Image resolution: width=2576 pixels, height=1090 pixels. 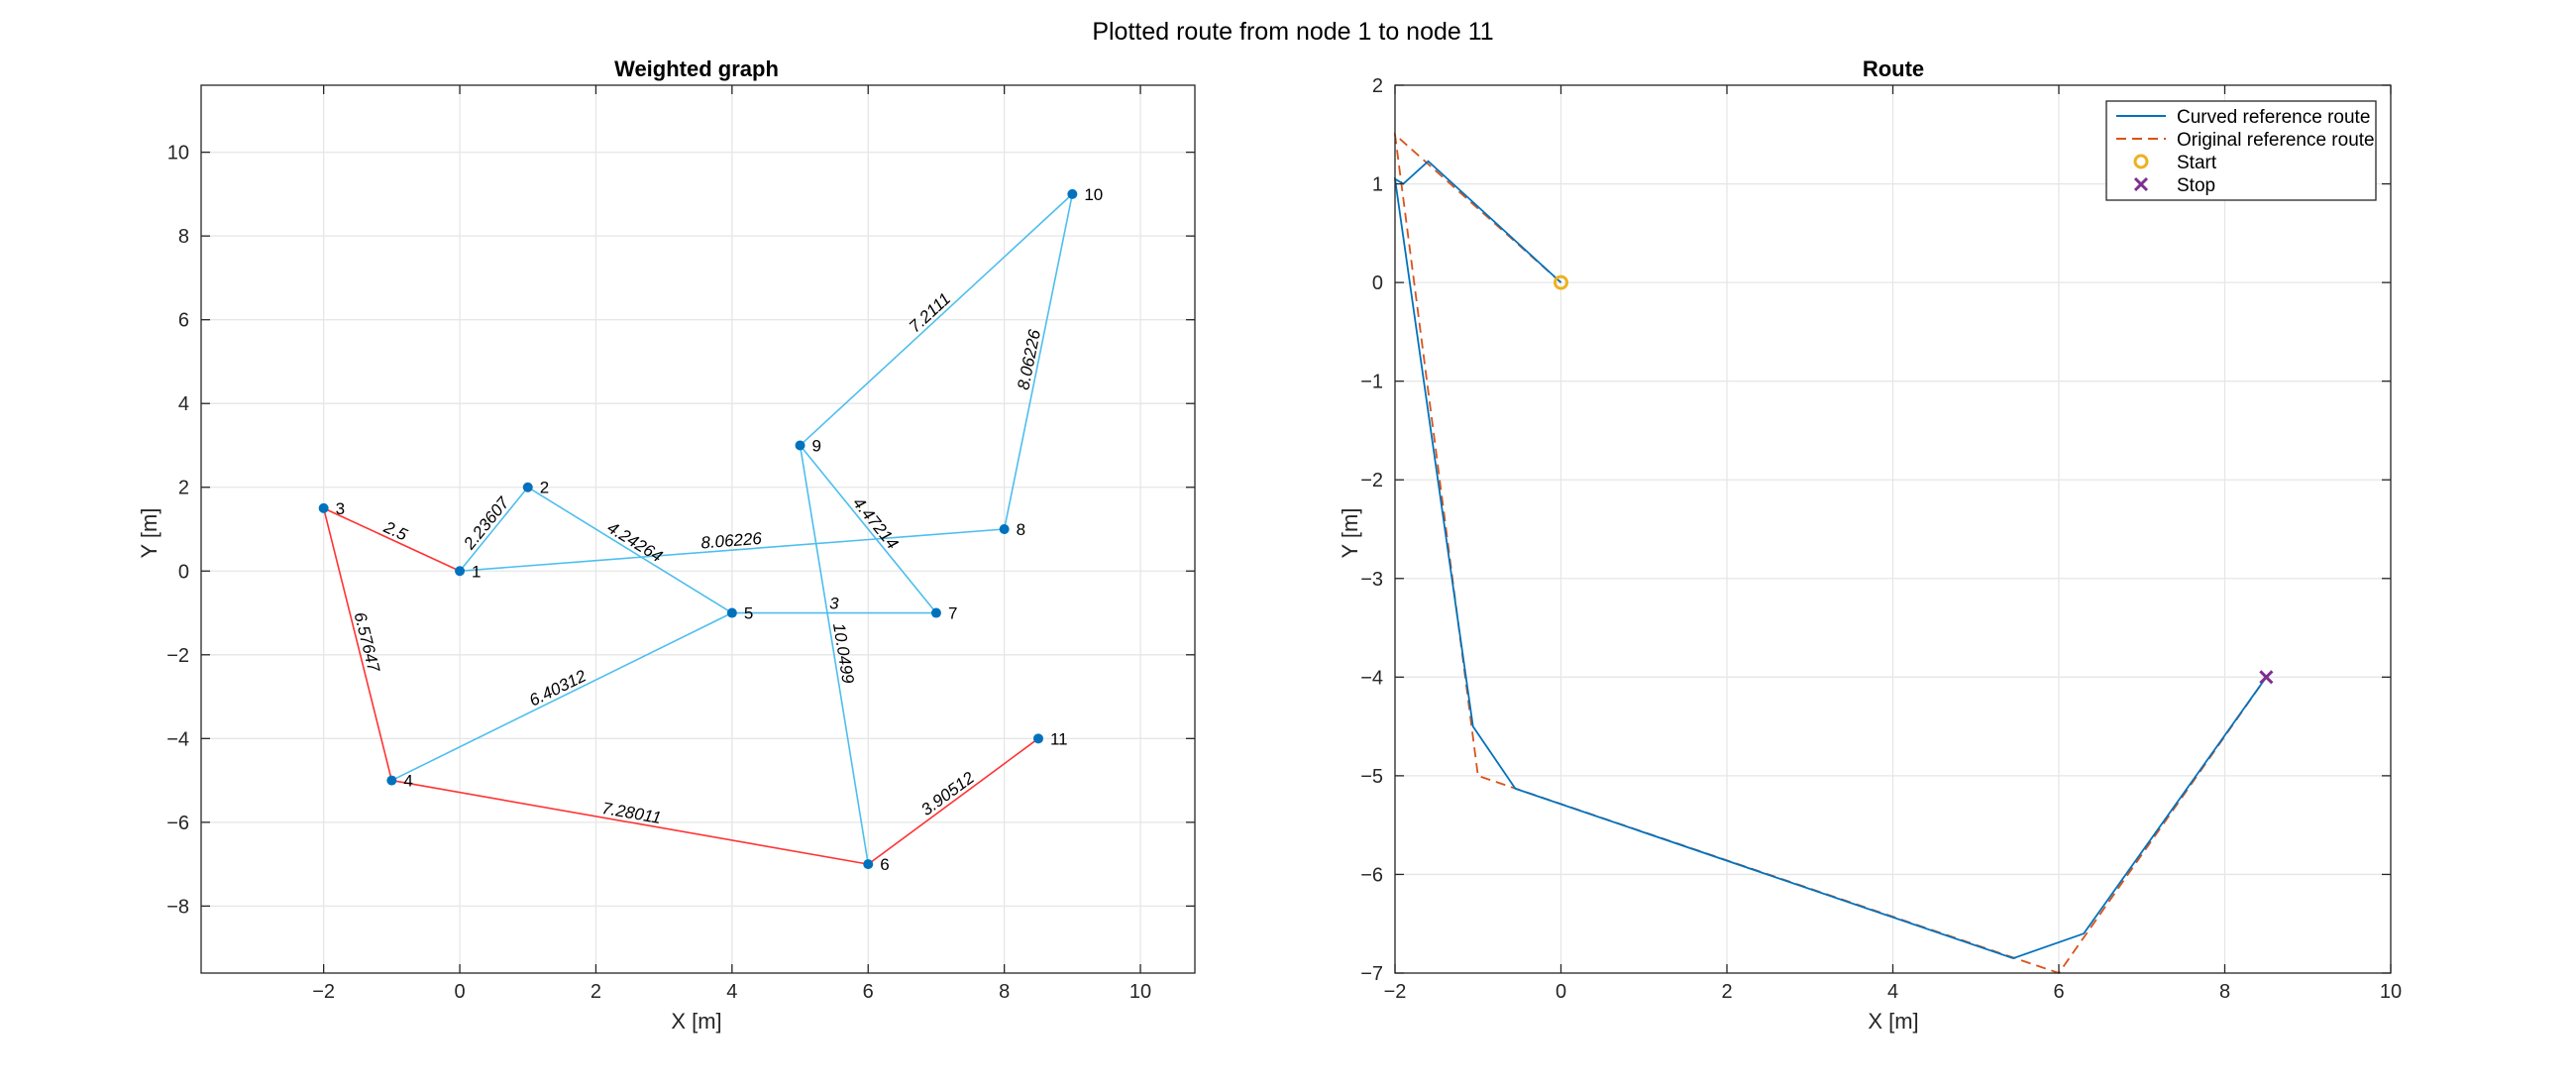 What do you see at coordinates (884, 864) in the screenshot?
I see `graph-node-label-6: 6` at bounding box center [884, 864].